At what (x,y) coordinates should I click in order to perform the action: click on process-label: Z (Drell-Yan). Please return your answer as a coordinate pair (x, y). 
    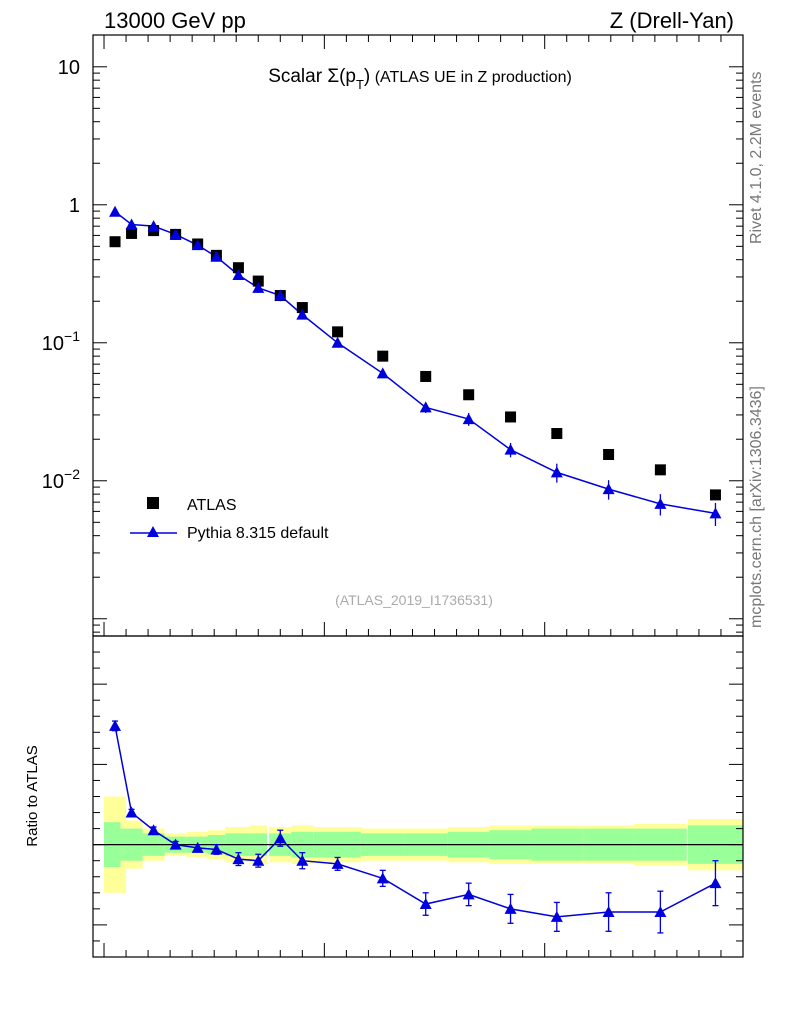
    Looking at the image, I should click on (671, 20).